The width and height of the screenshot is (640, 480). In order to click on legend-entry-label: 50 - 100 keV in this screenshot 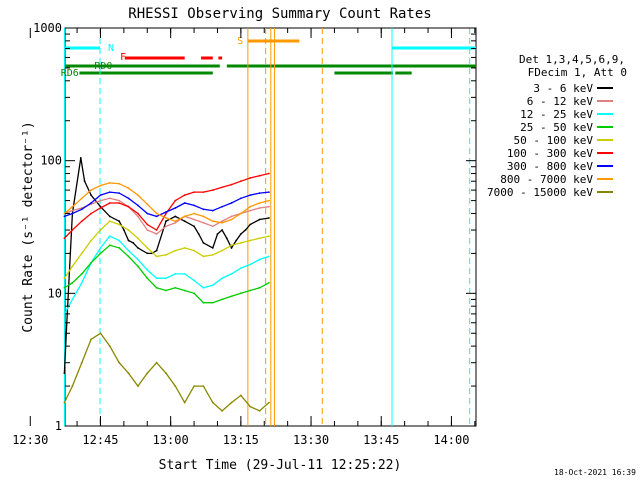, I will do `click(554, 140)`.